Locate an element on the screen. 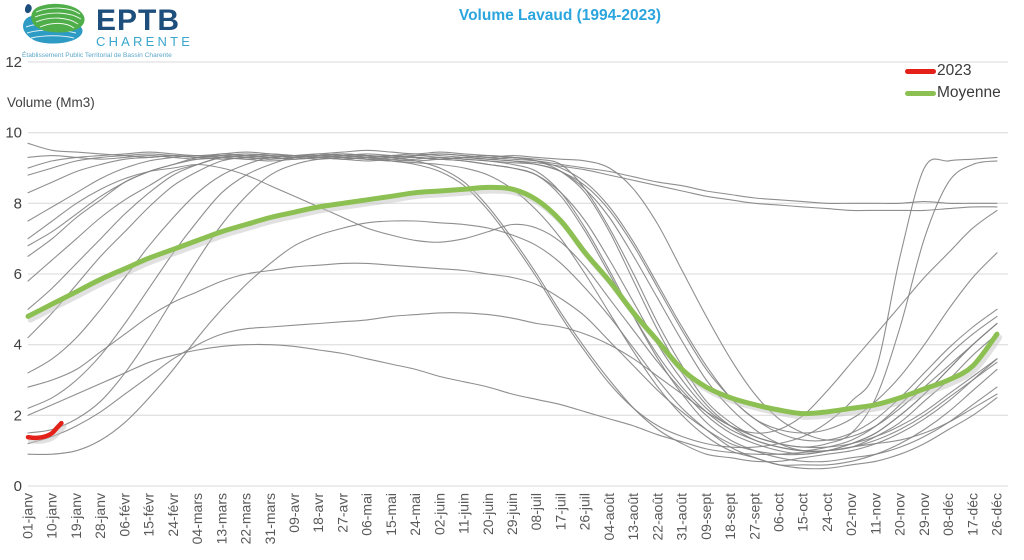 Image resolution: width=1024 pixels, height=560 pixels. svg-text: 15-mai is located at coordinates (391, 514).